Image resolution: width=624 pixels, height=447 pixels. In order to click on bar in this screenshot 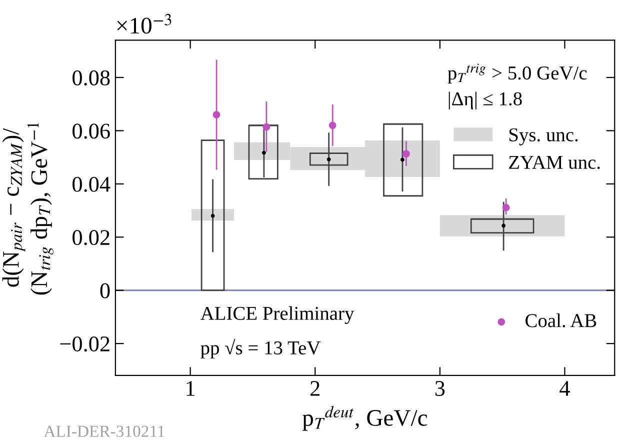, I will do `click(403, 160)`.